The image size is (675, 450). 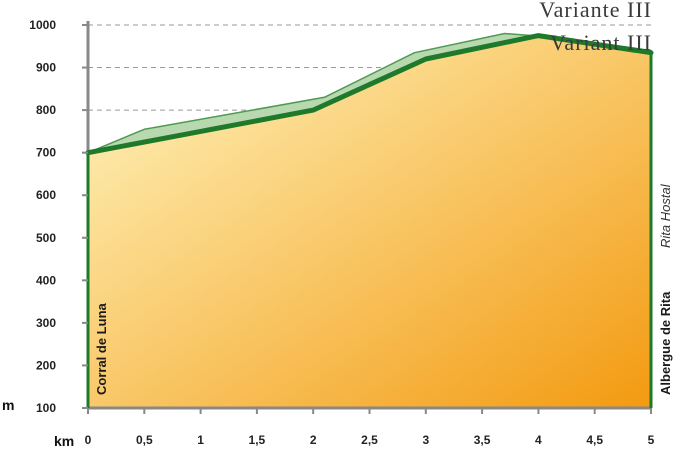 I want to click on x-tick-label: 3,5, so click(x=482, y=440).